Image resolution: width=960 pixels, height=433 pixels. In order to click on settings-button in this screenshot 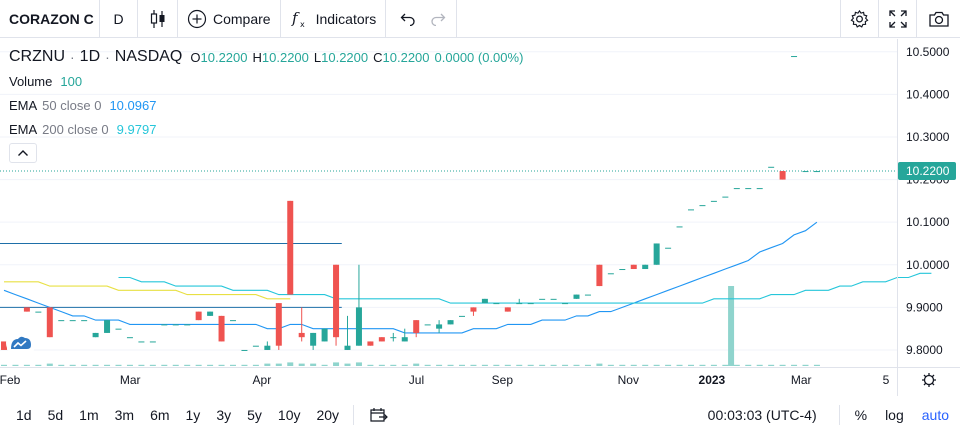, I will do `click(859, 19)`.